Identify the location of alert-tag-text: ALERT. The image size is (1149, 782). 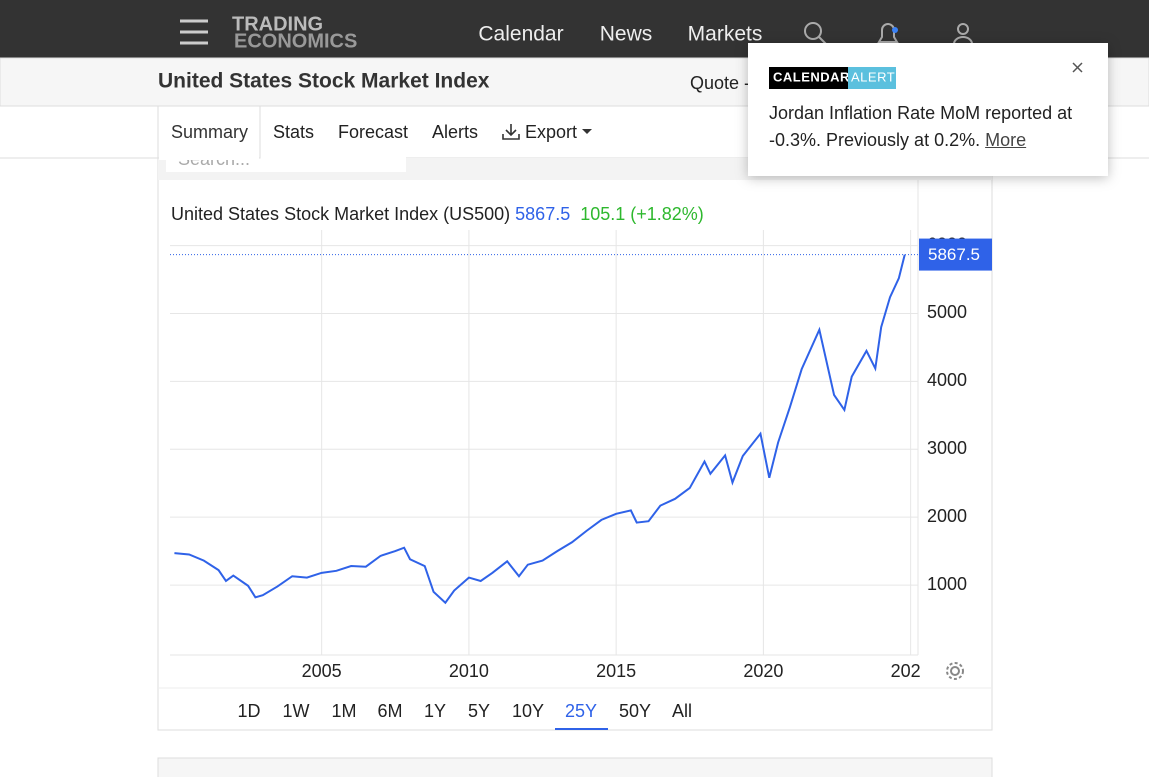
(873, 76).